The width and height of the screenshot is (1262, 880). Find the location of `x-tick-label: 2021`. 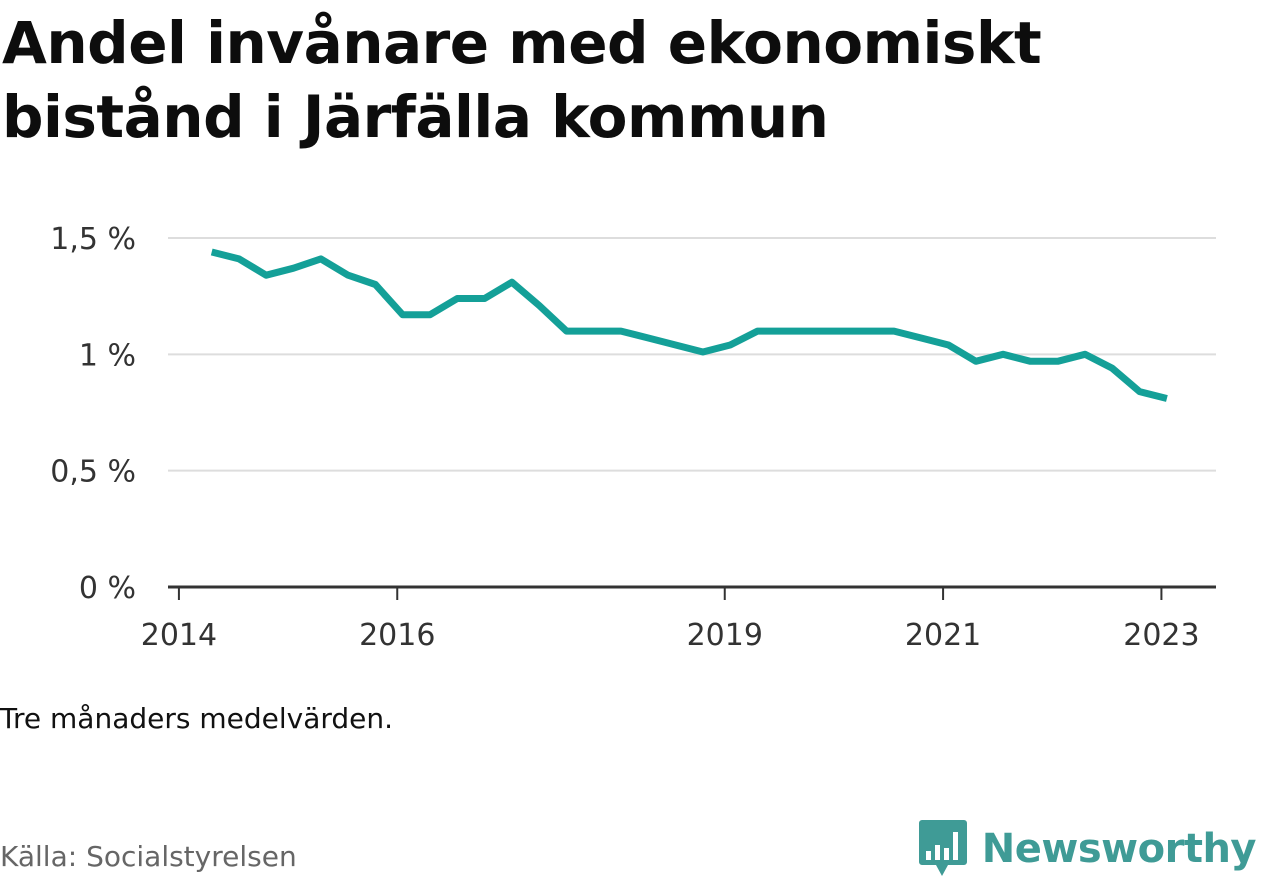

x-tick-label: 2021 is located at coordinates (943, 635).